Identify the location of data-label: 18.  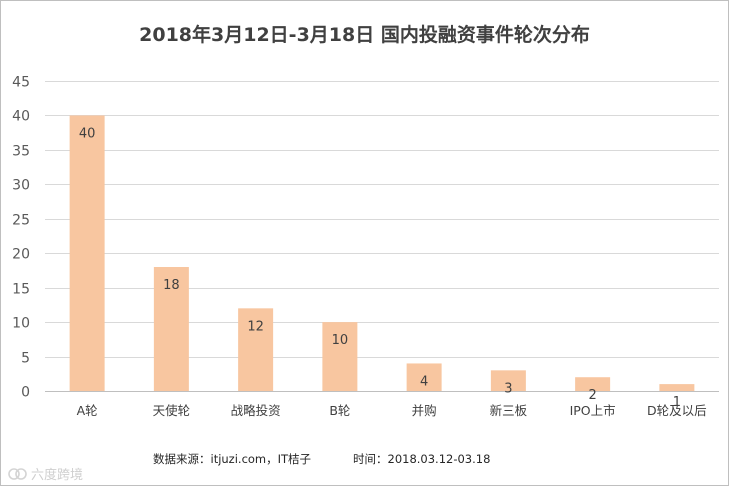
(171, 285).